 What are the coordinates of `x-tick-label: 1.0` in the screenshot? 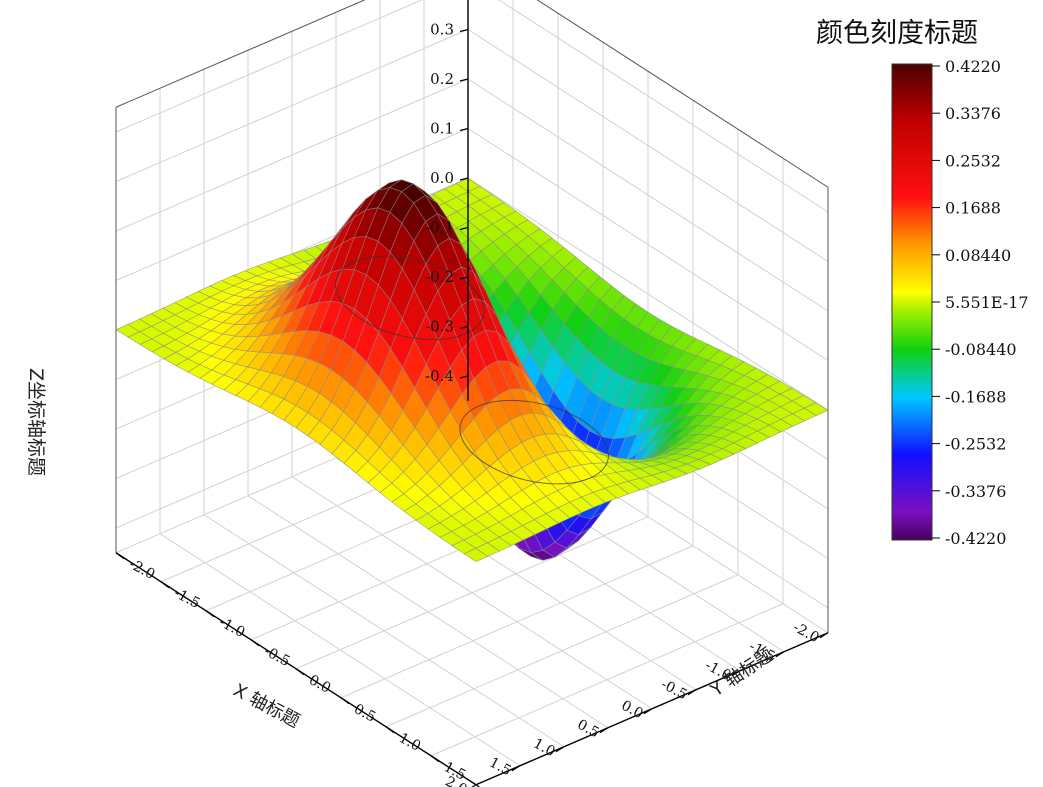 It's located at (543, 748).